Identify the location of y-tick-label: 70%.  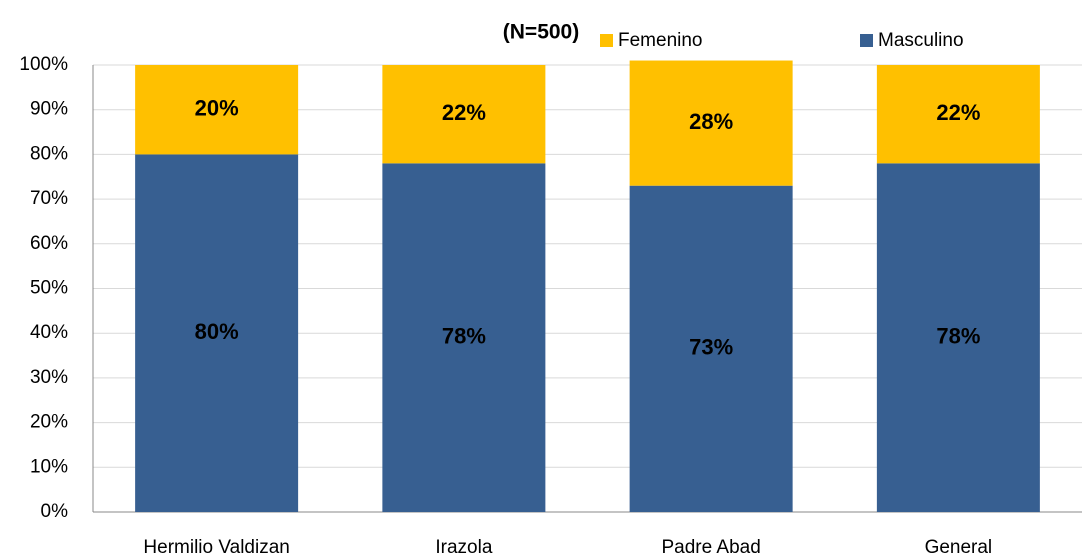
(49, 198).